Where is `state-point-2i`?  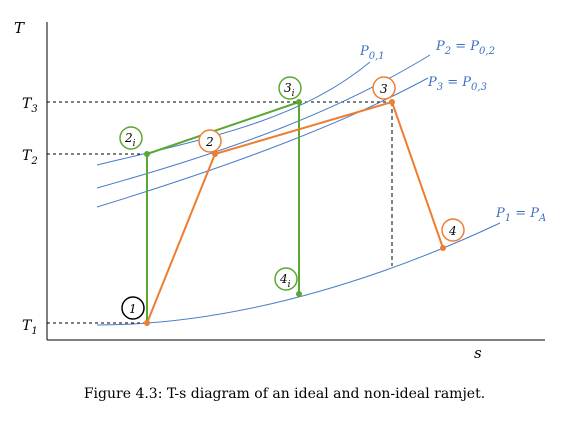
state-point-2i is located at coordinates (147, 154).